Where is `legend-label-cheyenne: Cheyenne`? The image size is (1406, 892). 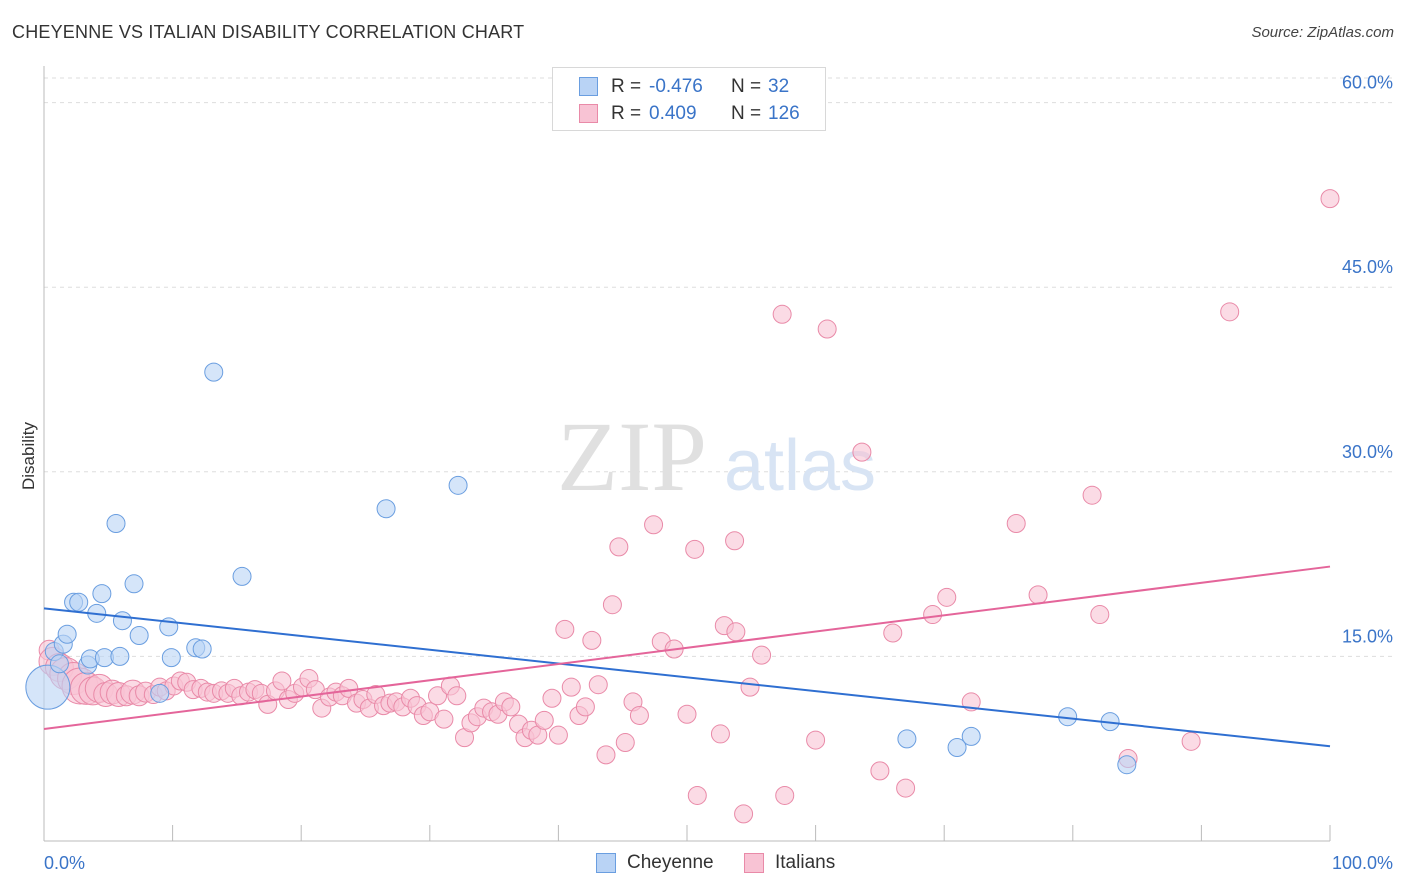 legend-label-cheyenne: Cheyenne is located at coordinates (670, 862).